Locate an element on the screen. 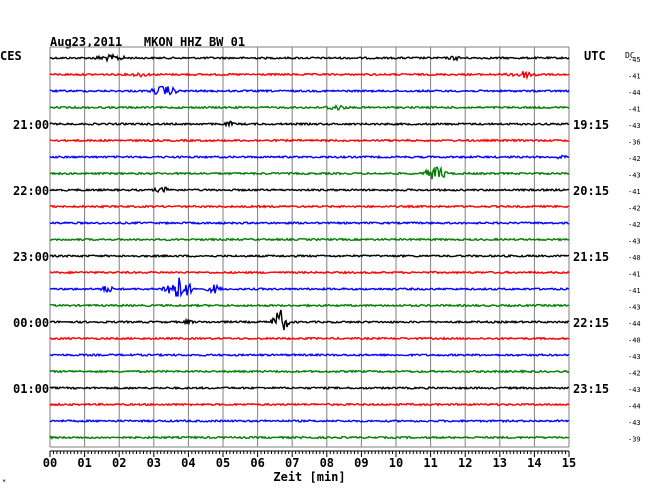 Image resolution: width=650 pixels, height=494 pixels. x-tick-label: 04 is located at coordinates (188, 463).